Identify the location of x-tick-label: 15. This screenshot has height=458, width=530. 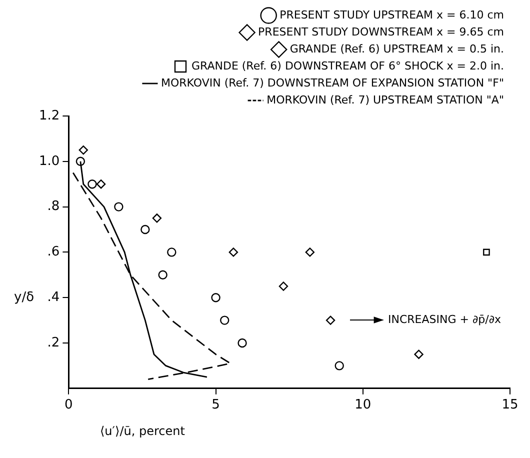
(510, 405).